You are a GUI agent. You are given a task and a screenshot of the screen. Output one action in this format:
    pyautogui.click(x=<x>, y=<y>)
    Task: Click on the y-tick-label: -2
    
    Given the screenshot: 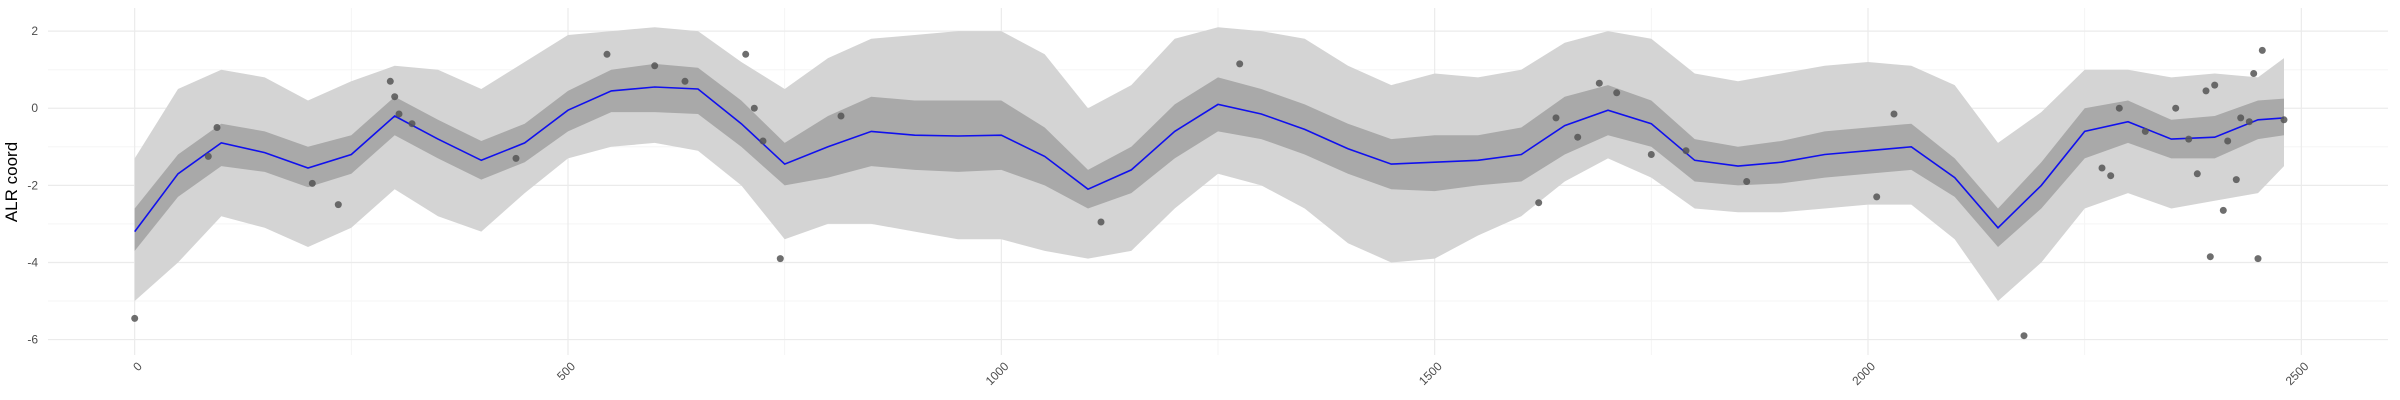 What is the action you would take?
    pyautogui.click(x=32, y=185)
    